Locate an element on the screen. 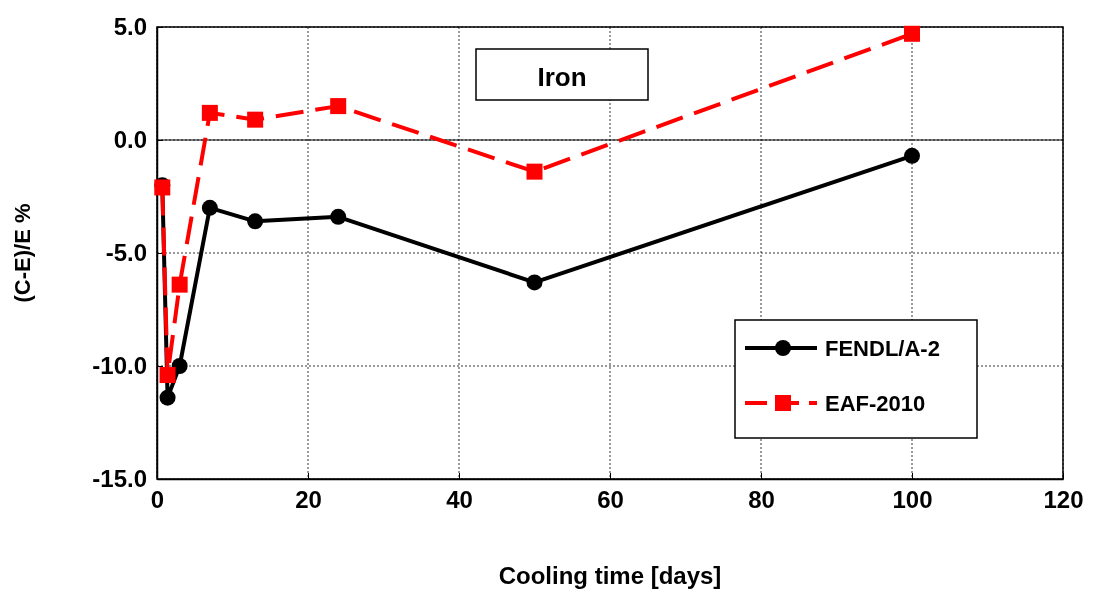 This screenshot has height=592, width=1096. y-tick-label: -15.0 is located at coordinates (119, 479).